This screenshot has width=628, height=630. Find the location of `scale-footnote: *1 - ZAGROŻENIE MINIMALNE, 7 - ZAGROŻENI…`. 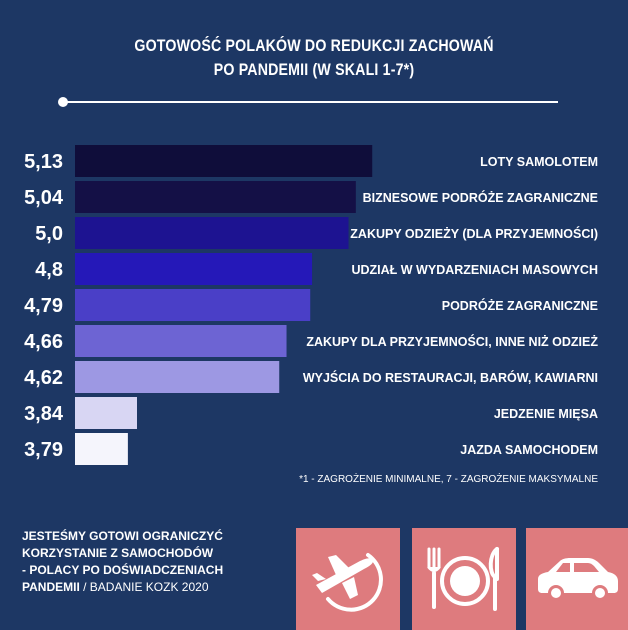

scale-footnote: *1 - ZAGROŻENIE MINIMALNE, 7 - ZAGROŻENI… is located at coordinates (448, 479).